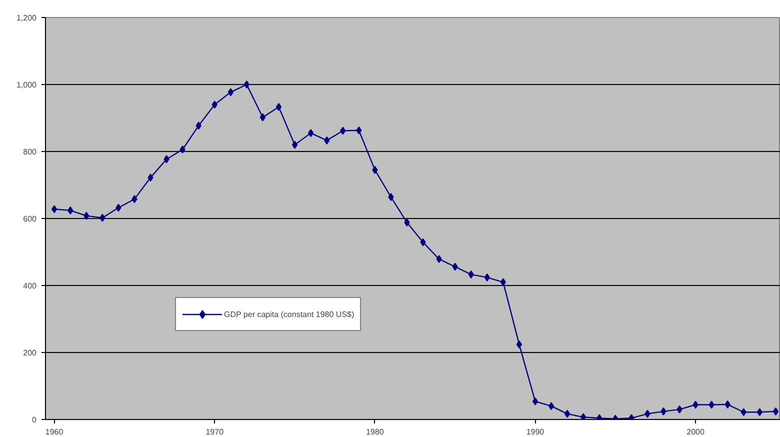 Image resolution: width=780 pixels, height=437 pixels. What do you see at coordinates (27, 85) in the screenshot?
I see `y-tick-label: 1,000` at bounding box center [27, 85].